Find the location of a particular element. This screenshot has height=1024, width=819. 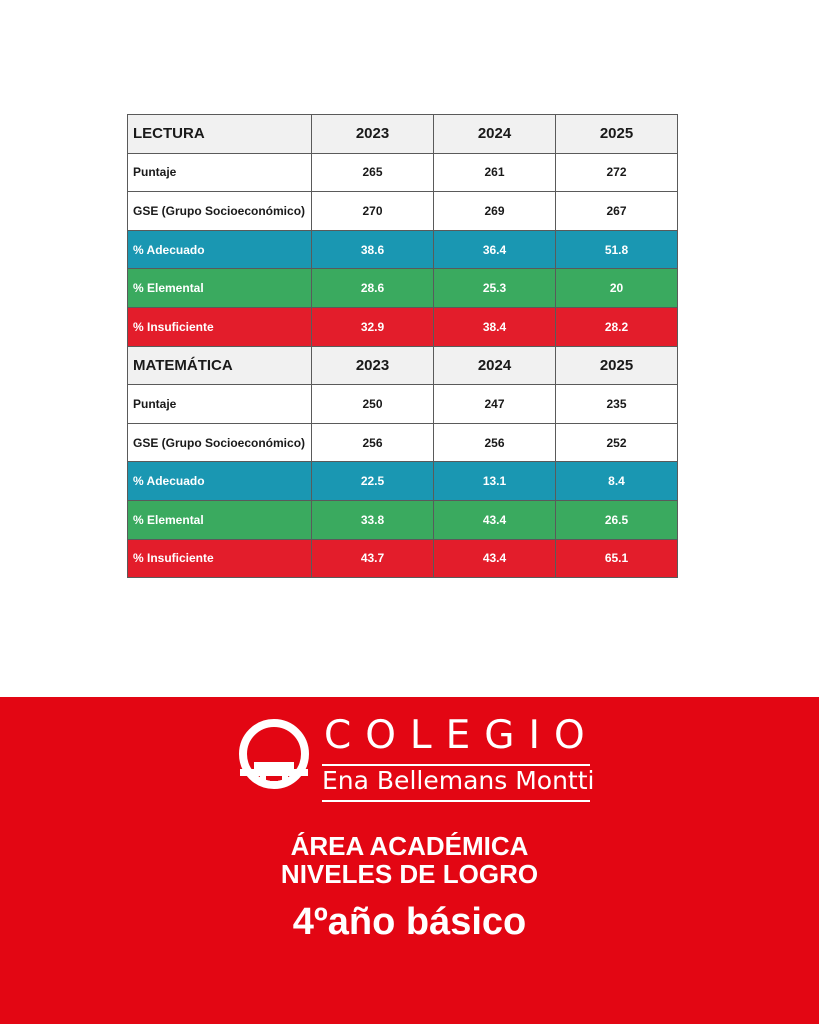

cell-value: 26.5 is located at coordinates (616, 519).